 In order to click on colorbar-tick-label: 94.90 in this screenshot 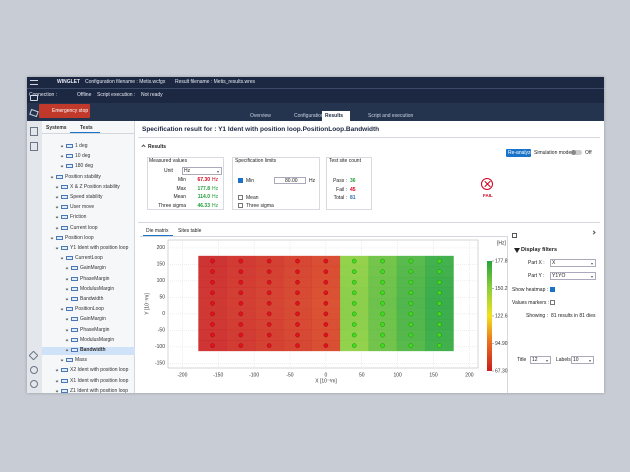, I will do `click(501, 344)`.